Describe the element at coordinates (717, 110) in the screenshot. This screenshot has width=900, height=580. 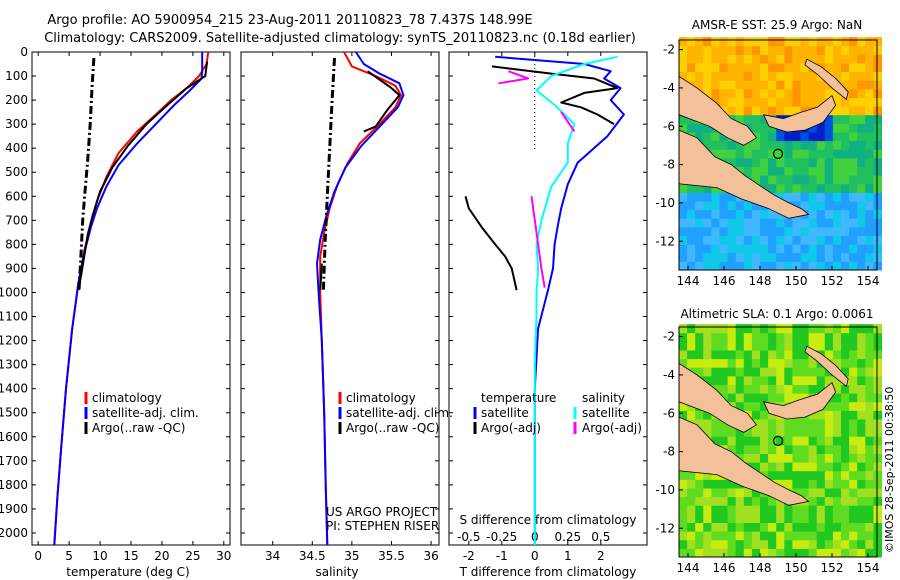
I see `land-polygon` at that location.